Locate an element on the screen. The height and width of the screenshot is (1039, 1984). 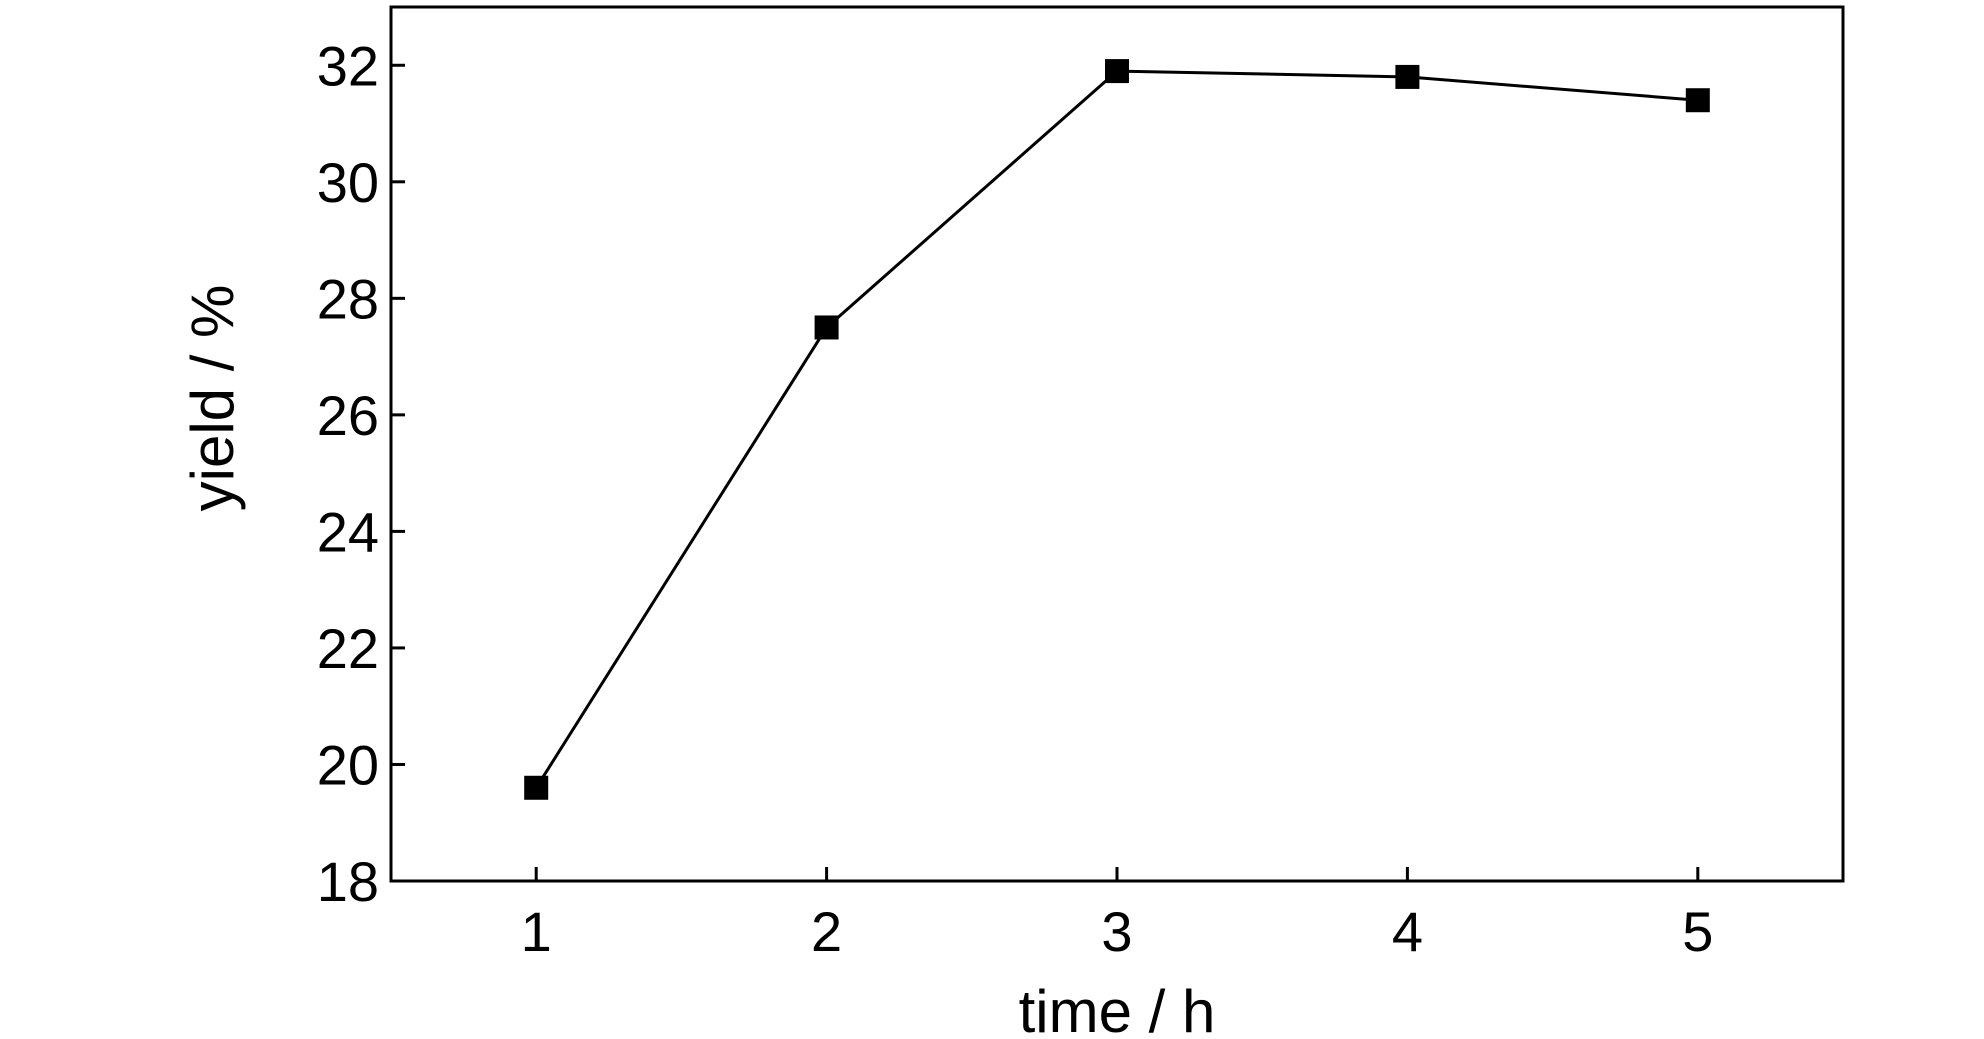
y-tick-label: 24 is located at coordinates (348, 531).